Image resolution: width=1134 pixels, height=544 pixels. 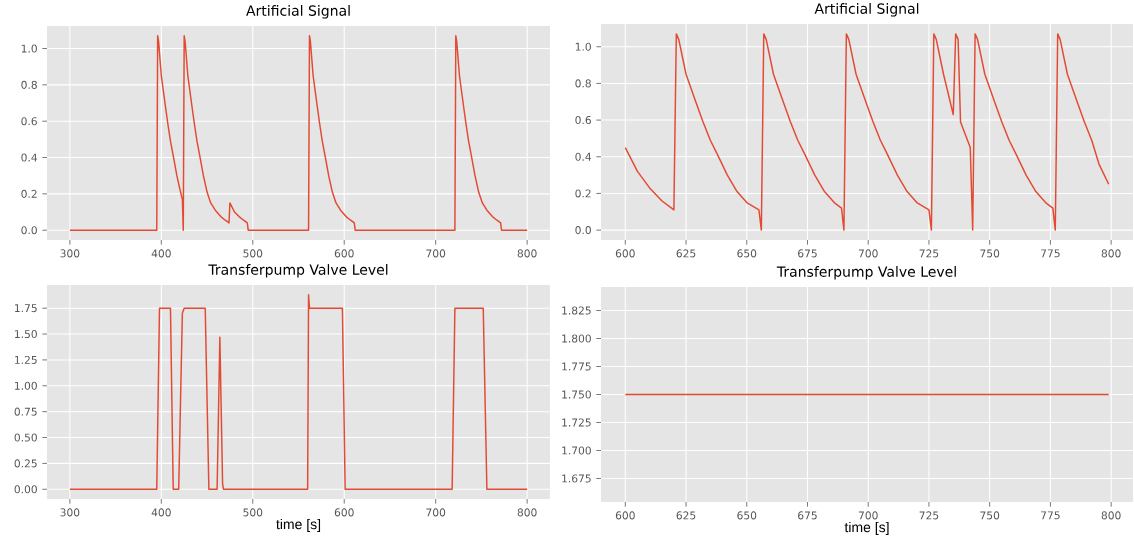 What do you see at coordinates (26, 359) in the screenshot?
I see `y-tick-label: 1.25` at bounding box center [26, 359].